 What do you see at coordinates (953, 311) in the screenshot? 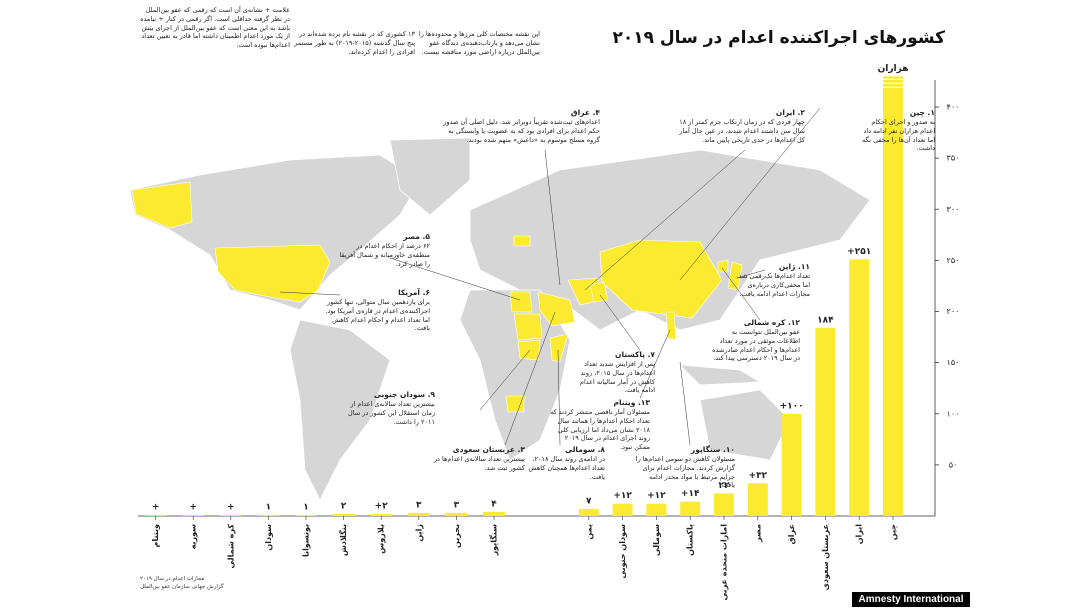
I see `y-tick-label: ۲۰۰` at bounding box center [953, 311].